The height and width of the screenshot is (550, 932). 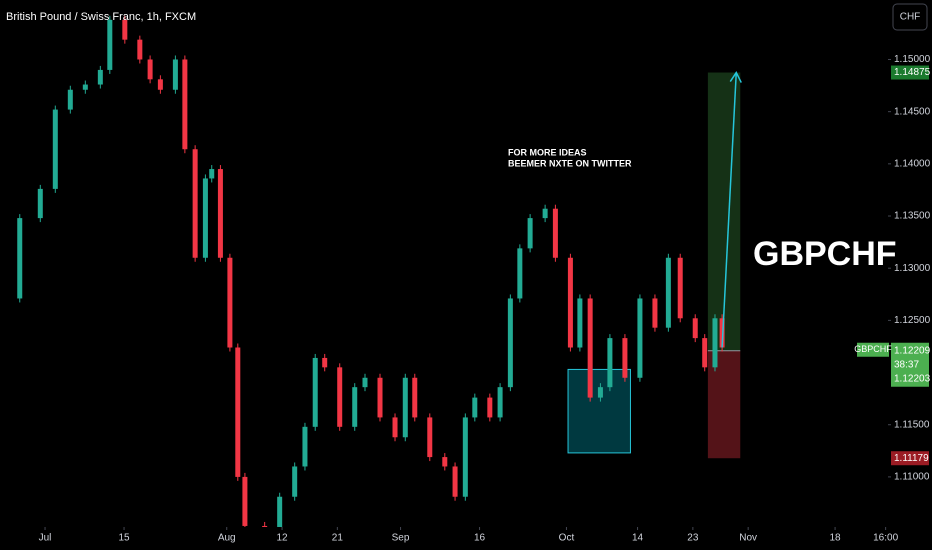 What do you see at coordinates (912, 163) in the screenshot?
I see `y-tick-label: 1.14000` at bounding box center [912, 163].